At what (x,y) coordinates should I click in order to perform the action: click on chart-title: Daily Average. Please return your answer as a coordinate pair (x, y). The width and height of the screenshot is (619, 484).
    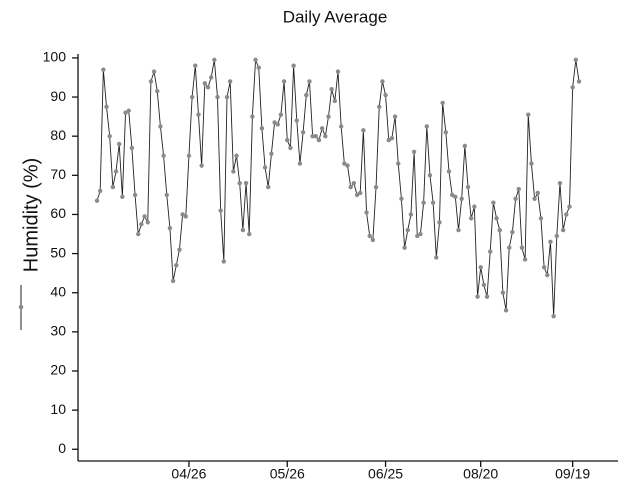
    Looking at the image, I should click on (335, 16).